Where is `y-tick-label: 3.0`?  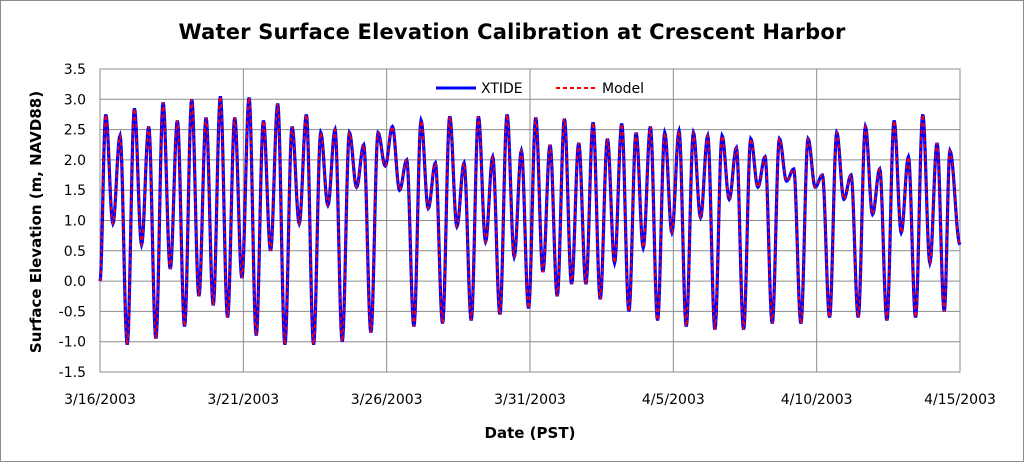
y-tick-label: 3.0 is located at coordinates (75, 100).